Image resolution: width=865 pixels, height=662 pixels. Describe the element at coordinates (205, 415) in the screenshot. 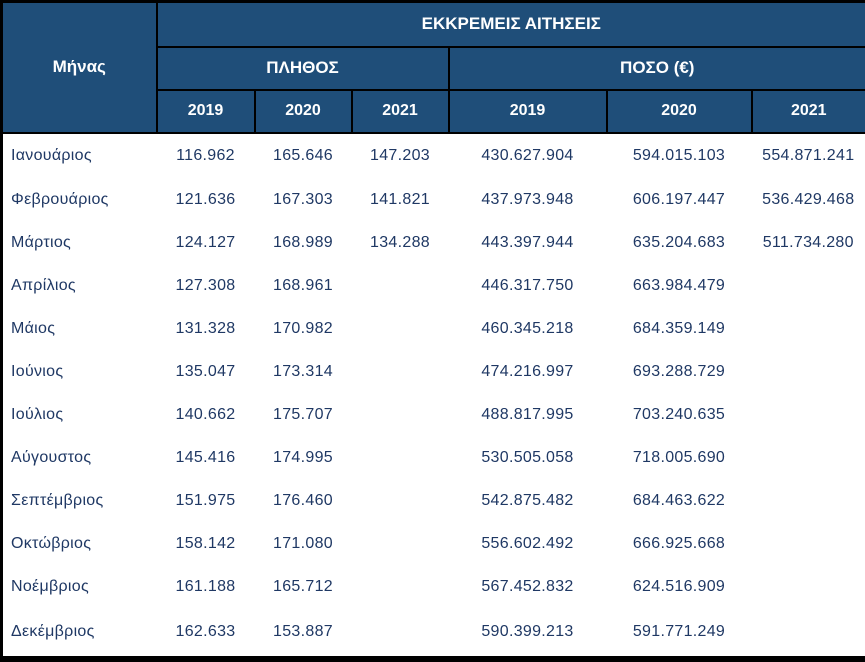

I see `value-cell: 140.662` at that location.